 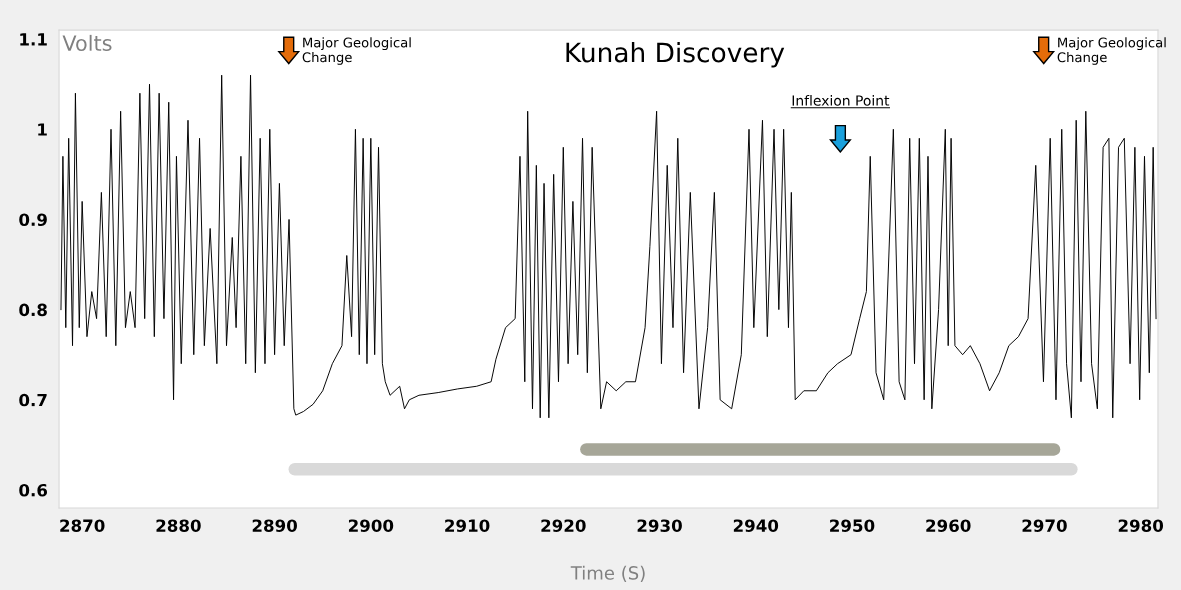 I want to click on y-tick-label: 0.8, so click(x=33, y=310).